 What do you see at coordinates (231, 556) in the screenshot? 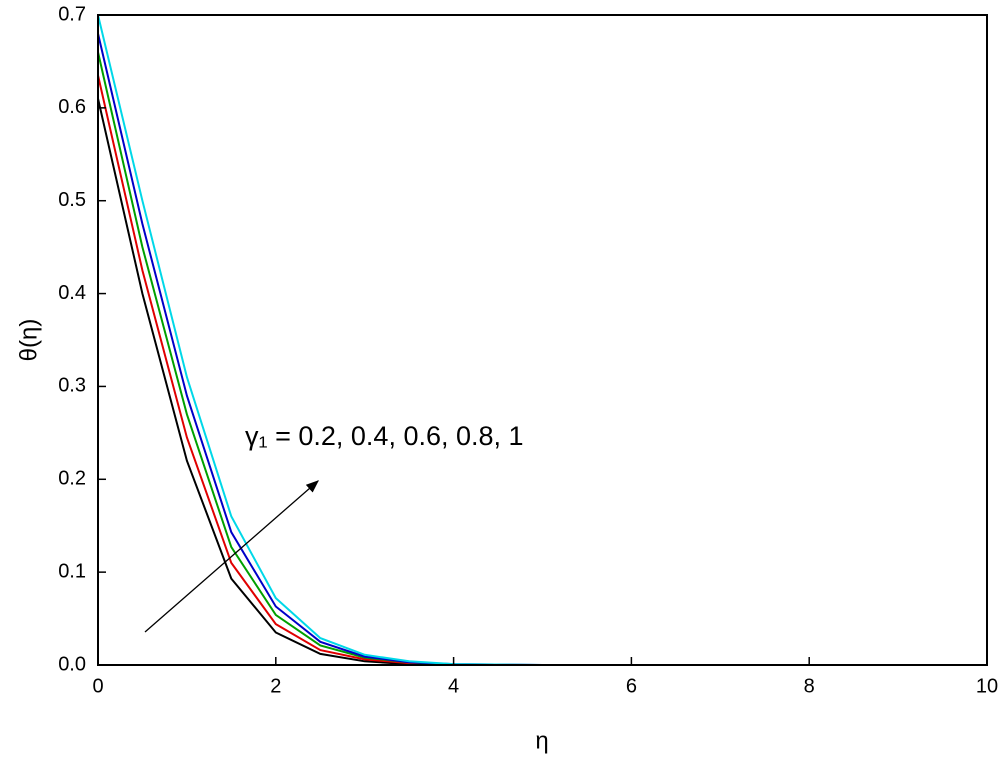
I see `arrow` at bounding box center [231, 556].